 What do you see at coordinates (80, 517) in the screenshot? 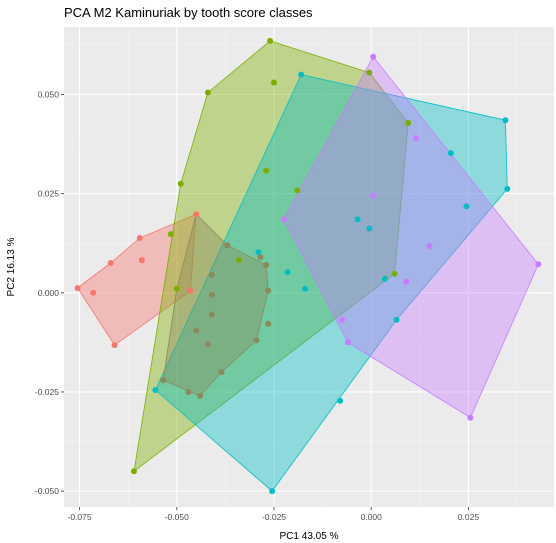
I see `x-tick-label: -0.075` at bounding box center [80, 517].